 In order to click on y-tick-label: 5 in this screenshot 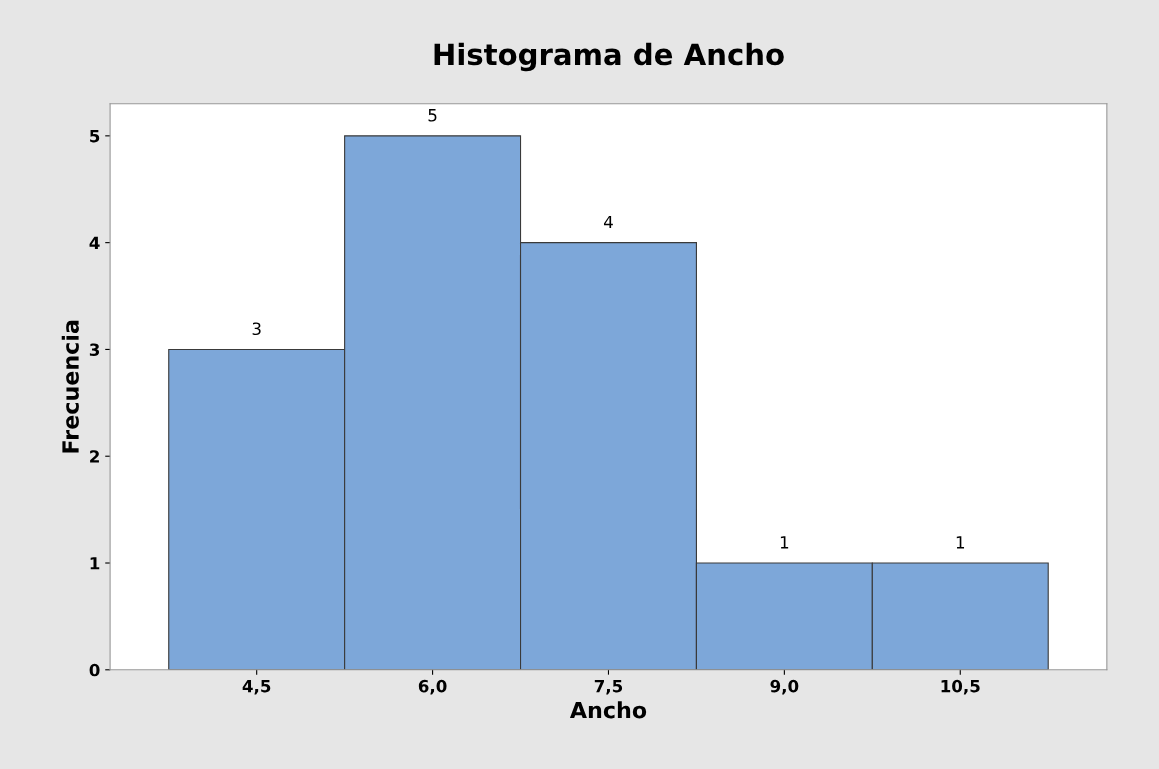, I will do `click(95, 136)`.